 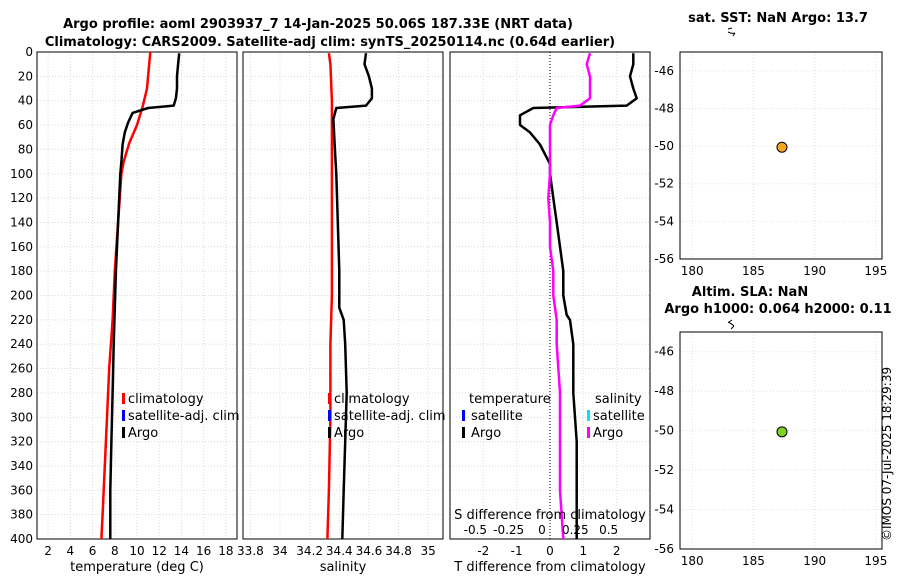 What do you see at coordinates (21, 417) in the screenshot?
I see `y-tick-label: 300` at bounding box center [21, 417].